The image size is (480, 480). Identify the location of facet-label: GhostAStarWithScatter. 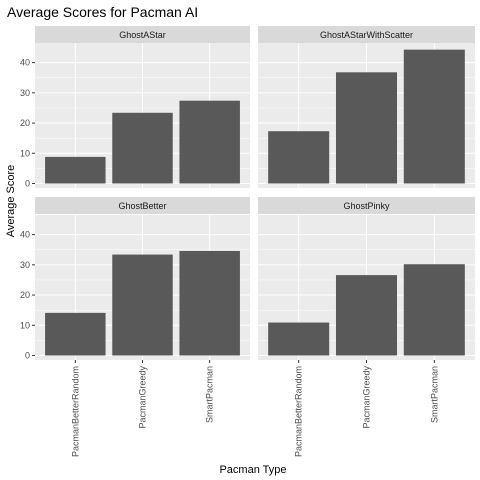
(366, 35).